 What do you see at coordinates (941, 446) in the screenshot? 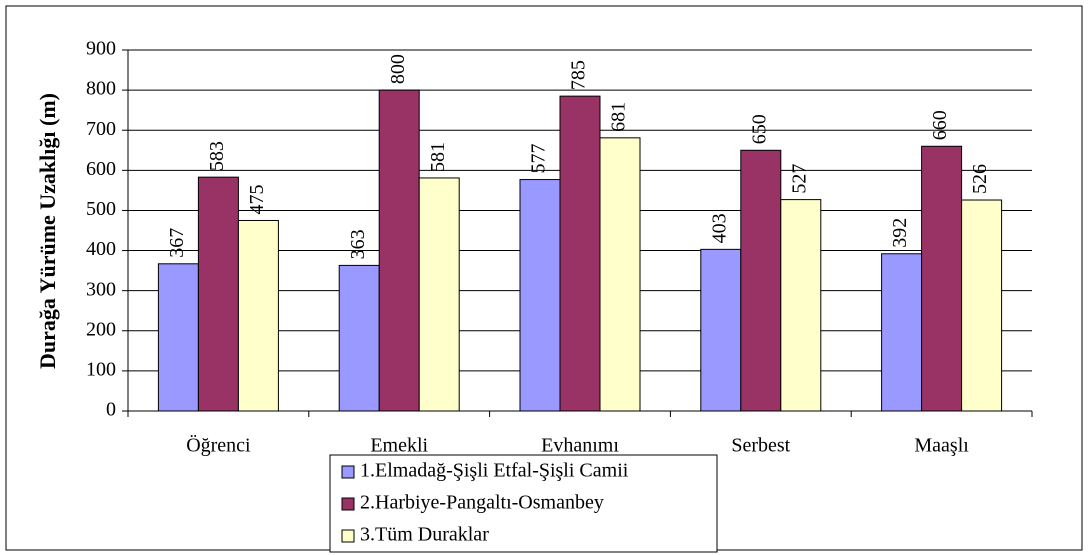
I see `x-tick-label: Maaşlı` at bounding box center [941, 446].